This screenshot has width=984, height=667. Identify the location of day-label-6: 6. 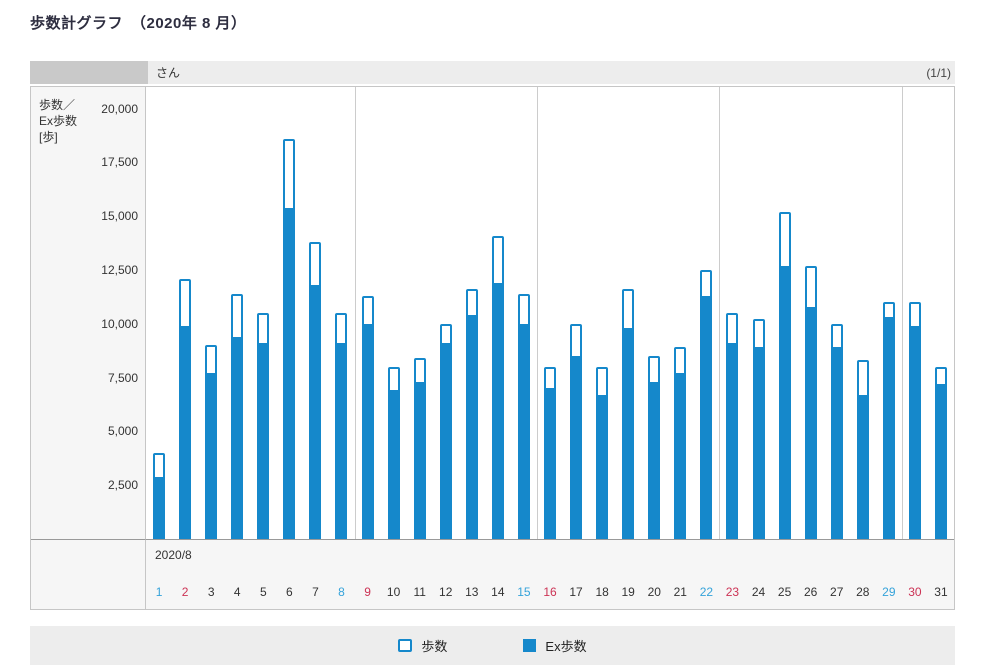
(289, 592).